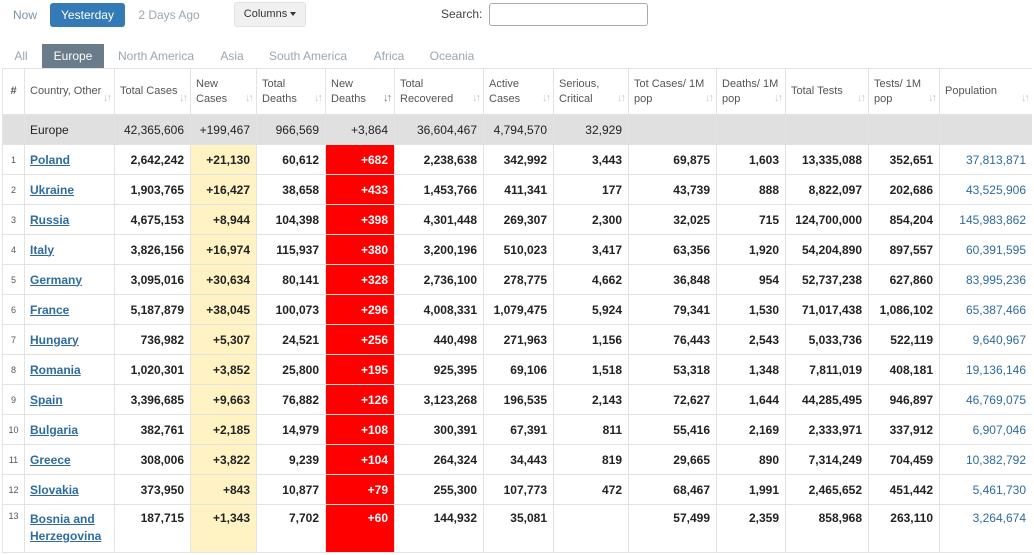 Image resolution: width=1034 pixels, height=555 pixels. Describe the element at coordinates (389, 56) in the screenshot. I see `tab-africa: Africa` at that location.